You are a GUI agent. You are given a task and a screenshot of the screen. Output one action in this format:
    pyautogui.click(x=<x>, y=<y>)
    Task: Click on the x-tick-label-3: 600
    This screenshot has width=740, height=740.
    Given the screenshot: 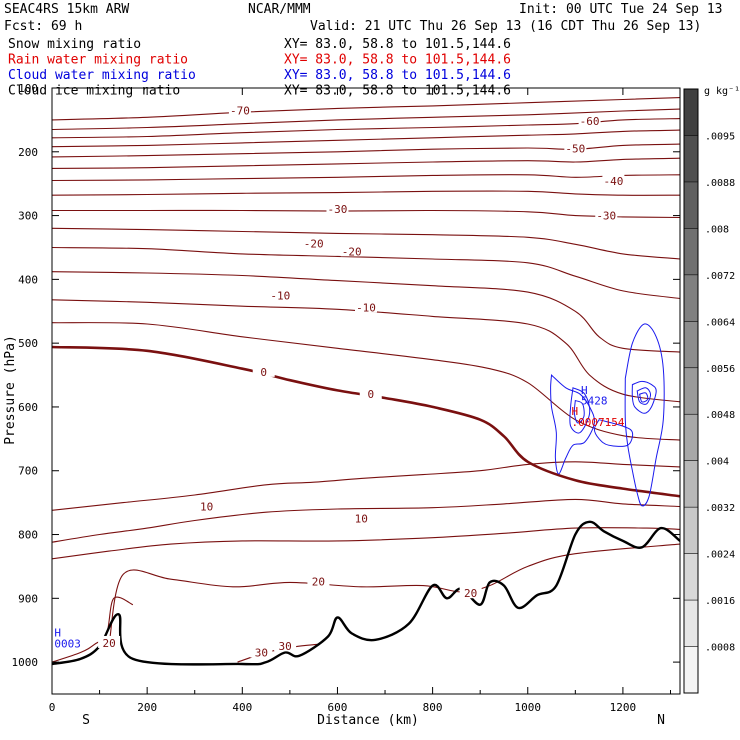 What is the action you would take?
    pyautogui.click(x=338, y=707)
    